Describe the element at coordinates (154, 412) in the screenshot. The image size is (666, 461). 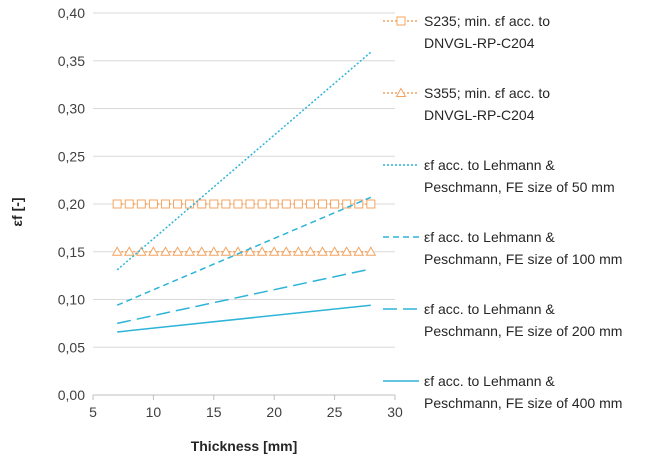
I see `x-tick-label: 10` at that location.